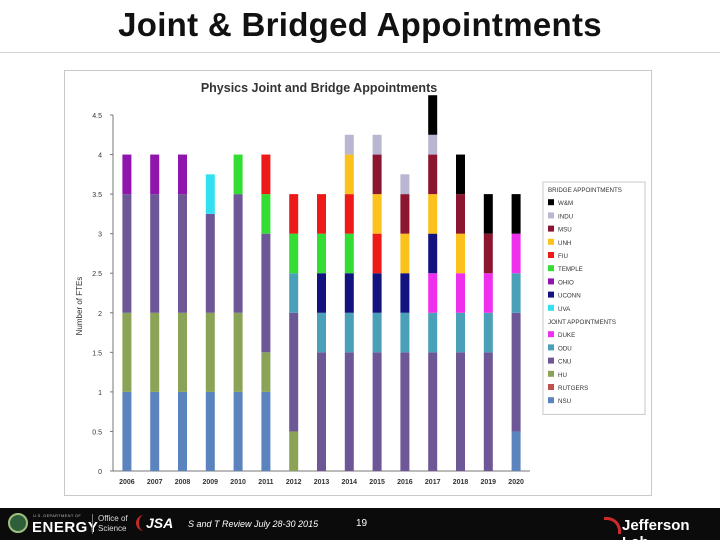 The width and height of the screenshot is (720, 551). I want to click on x-tick-label: 2008, so click(183, 482).